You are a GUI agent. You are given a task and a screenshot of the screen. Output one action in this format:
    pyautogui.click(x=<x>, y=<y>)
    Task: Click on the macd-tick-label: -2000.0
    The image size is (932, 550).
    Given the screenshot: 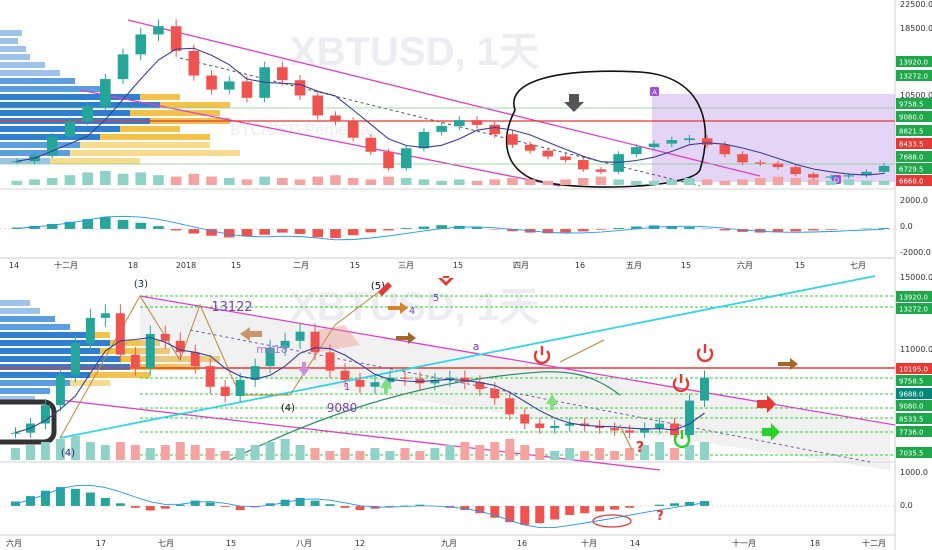 What is the action you would take?
    pyautogui.click(x=915, y=252)
    